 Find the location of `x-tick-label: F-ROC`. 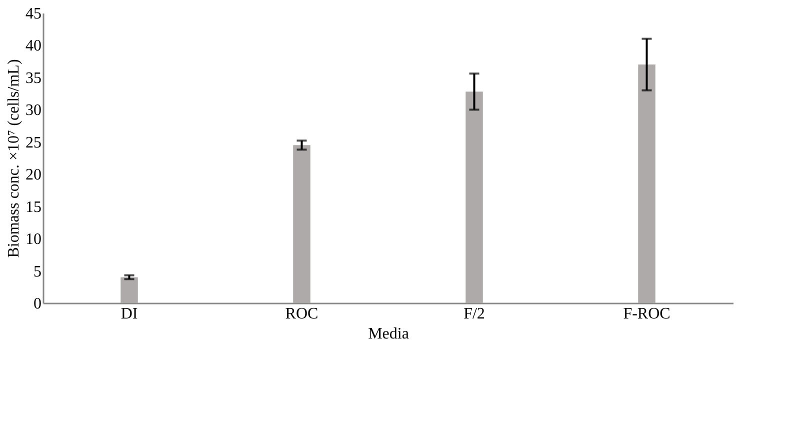

x-tick-label: F-ROC is located at coordinates (646, 314).